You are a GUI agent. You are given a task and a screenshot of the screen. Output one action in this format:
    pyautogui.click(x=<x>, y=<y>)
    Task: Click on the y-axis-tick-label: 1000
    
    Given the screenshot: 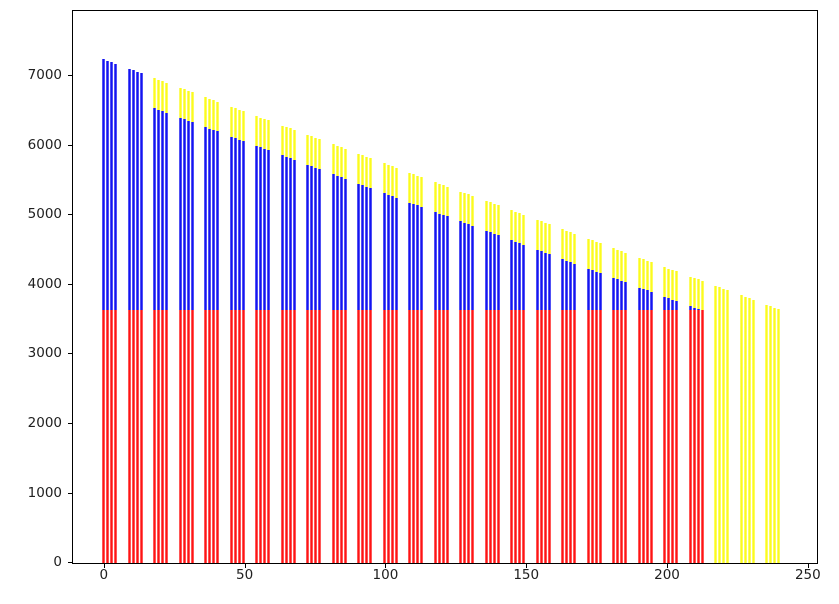 What is the action you would take?
    pyautogui.click(x=44, y=492)
    